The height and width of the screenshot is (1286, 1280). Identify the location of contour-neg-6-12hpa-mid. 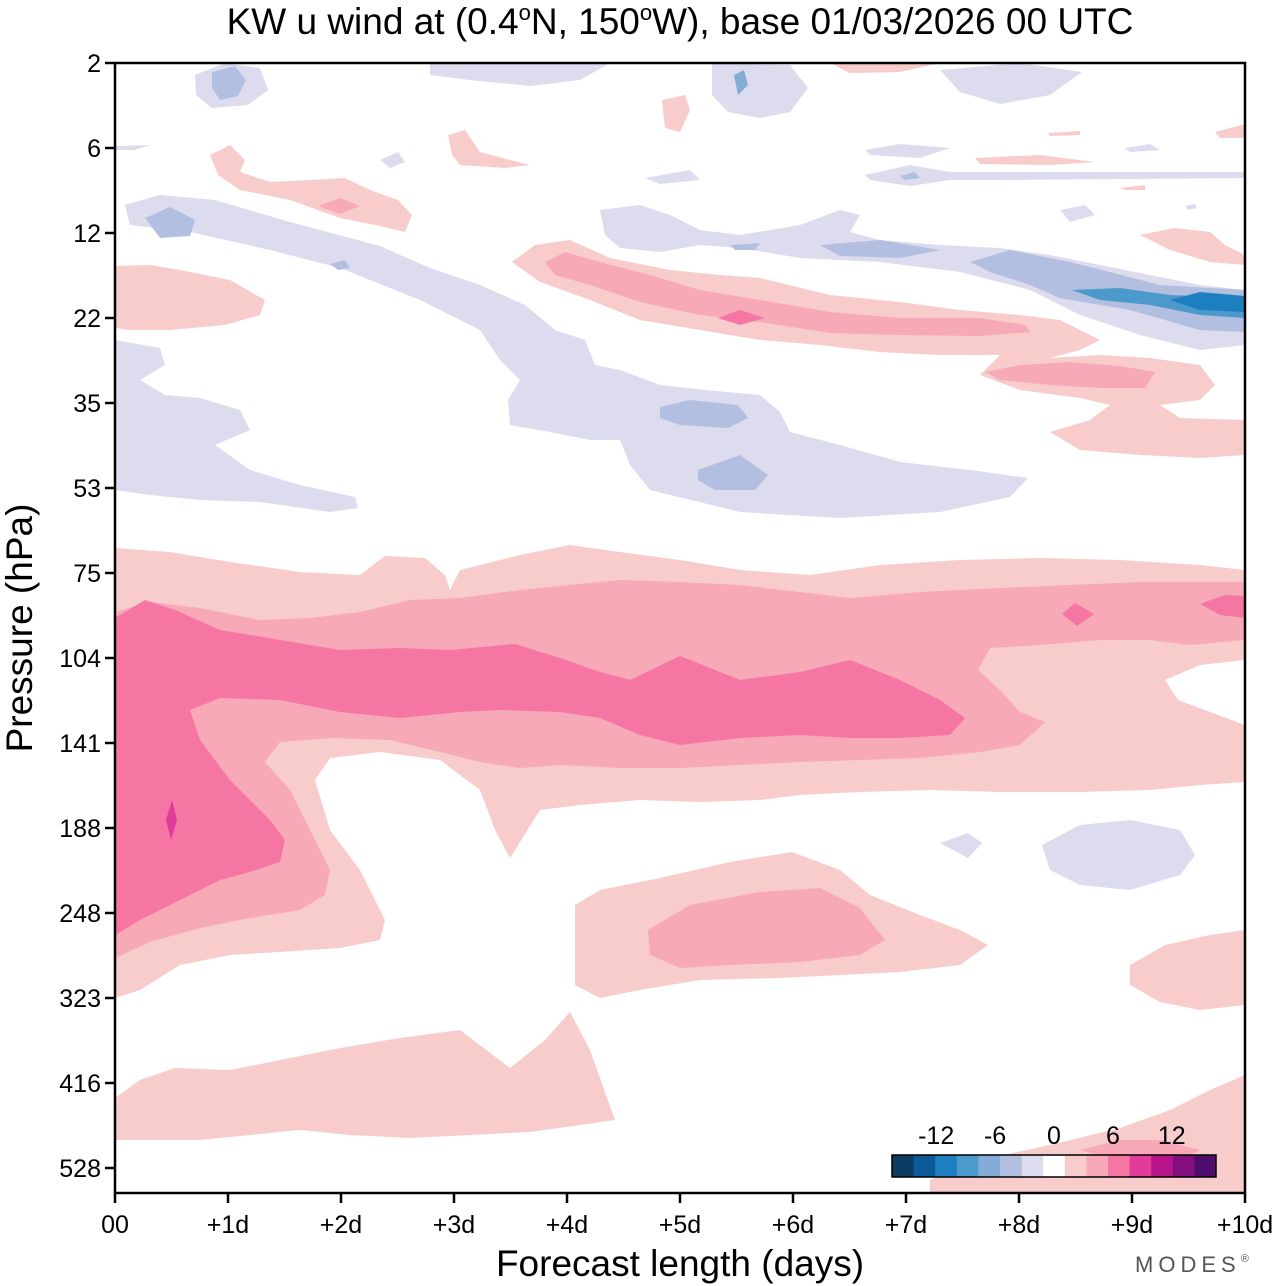
(745, 246).